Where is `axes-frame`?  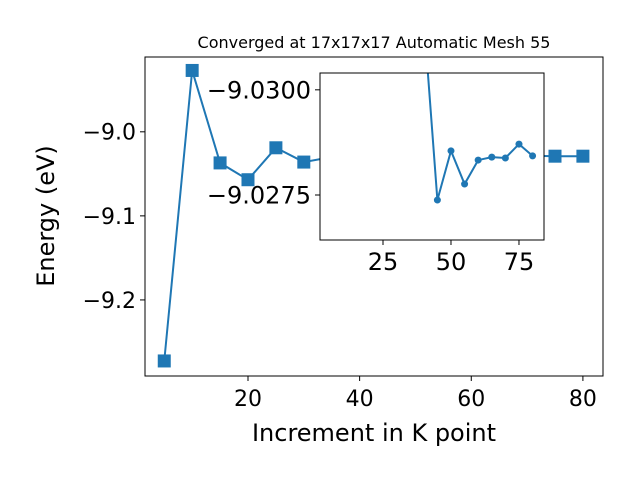
axes-frame is located at coordinates (432, 156).